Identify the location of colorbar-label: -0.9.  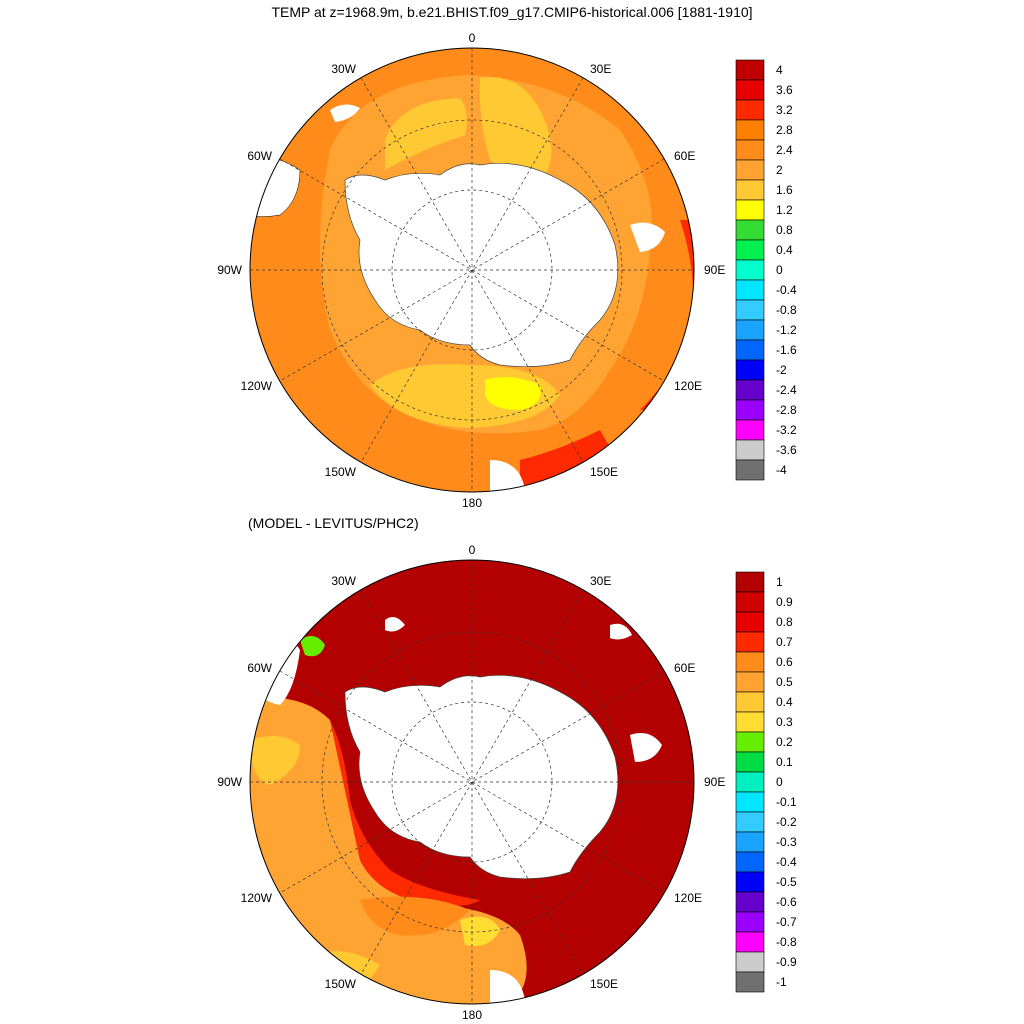
(786, 962).